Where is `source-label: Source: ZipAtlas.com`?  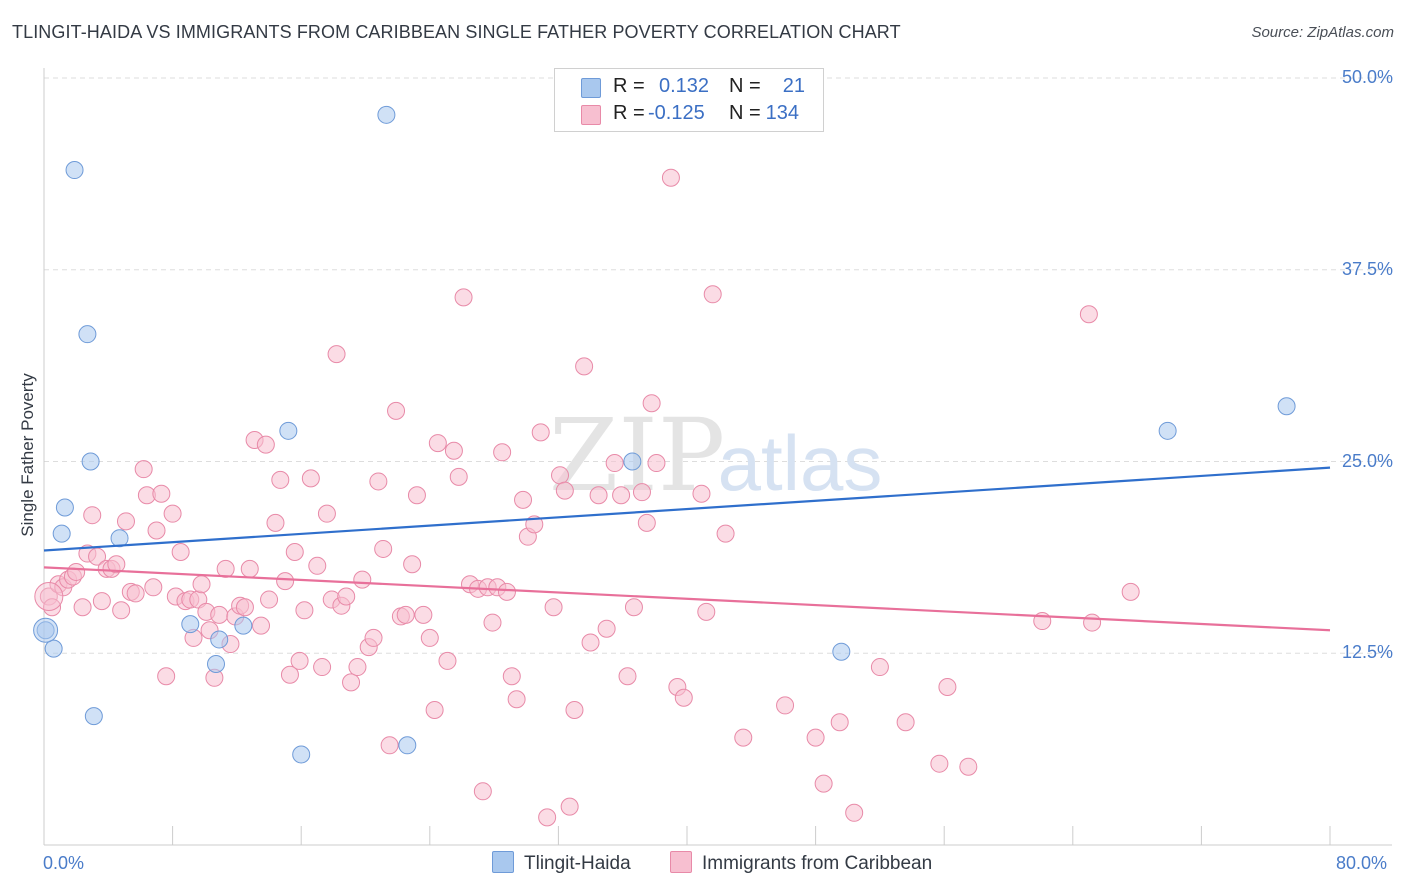 source-label: Source: ZipAtlas.com is located at coordinates (1322, 32).